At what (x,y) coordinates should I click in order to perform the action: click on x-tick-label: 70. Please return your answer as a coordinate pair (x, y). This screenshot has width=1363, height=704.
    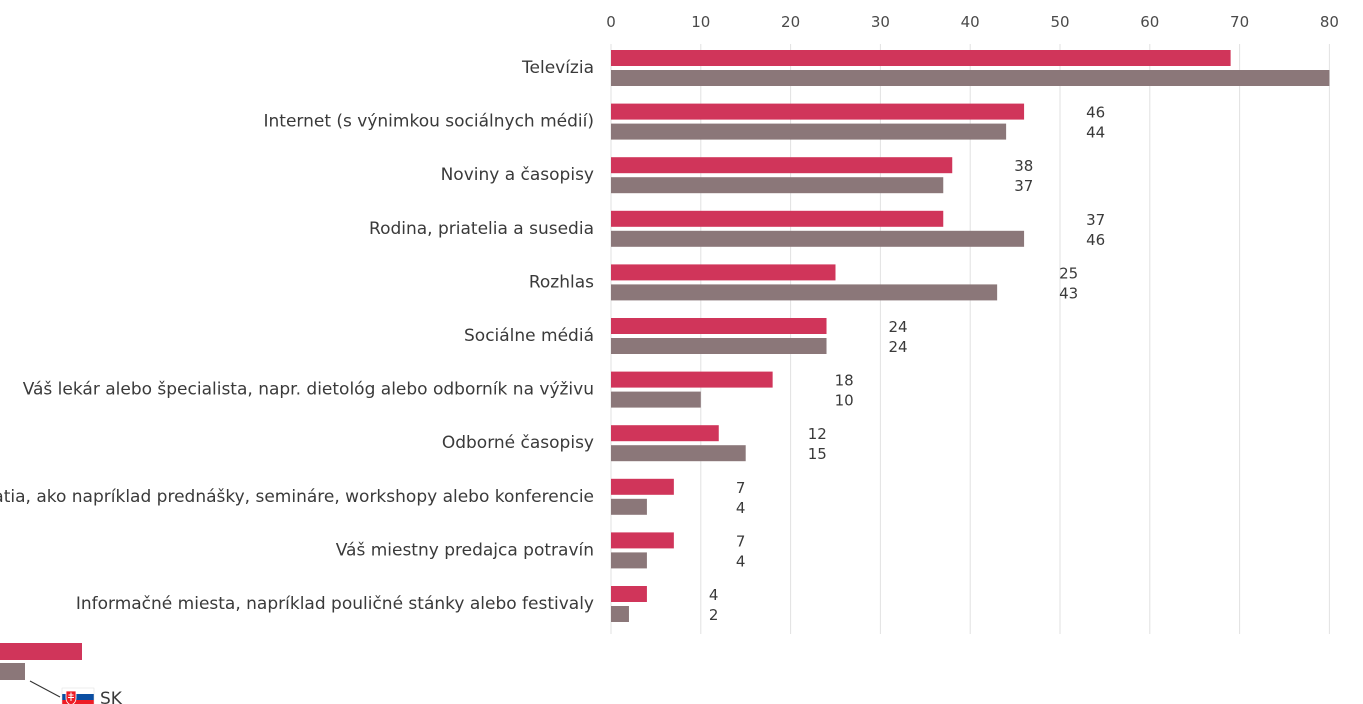
    Looking at the image, I should click on (1239, 22).